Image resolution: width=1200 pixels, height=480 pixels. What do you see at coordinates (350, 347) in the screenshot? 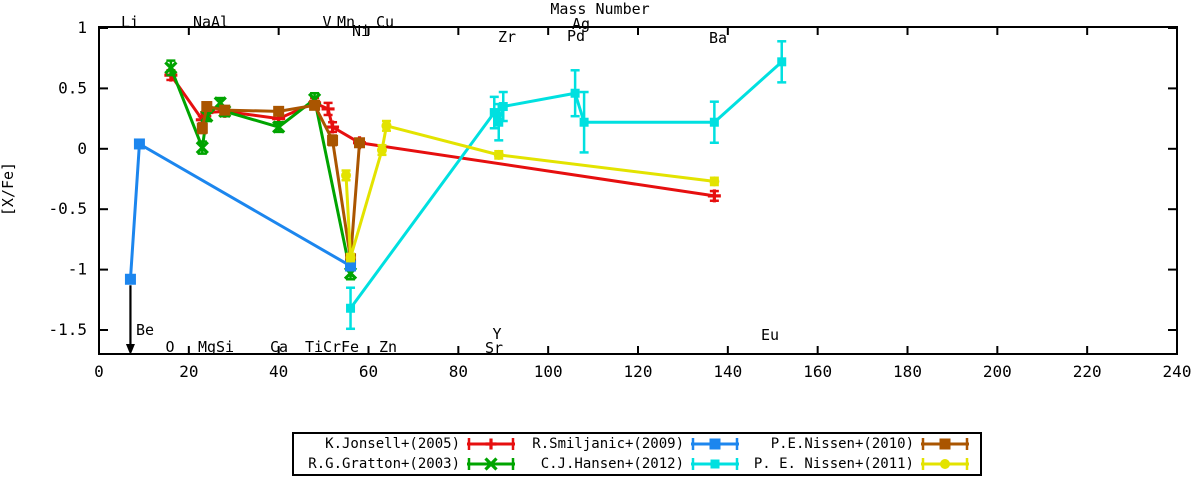
I see `element-label-Fe: Fe` at bounding box center [350, 347].